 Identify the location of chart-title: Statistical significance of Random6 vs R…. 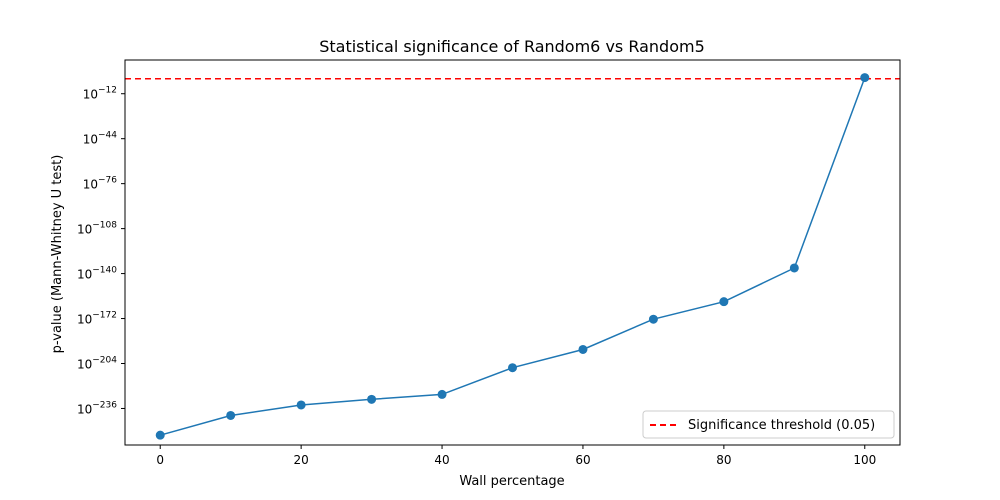
(512, 46).